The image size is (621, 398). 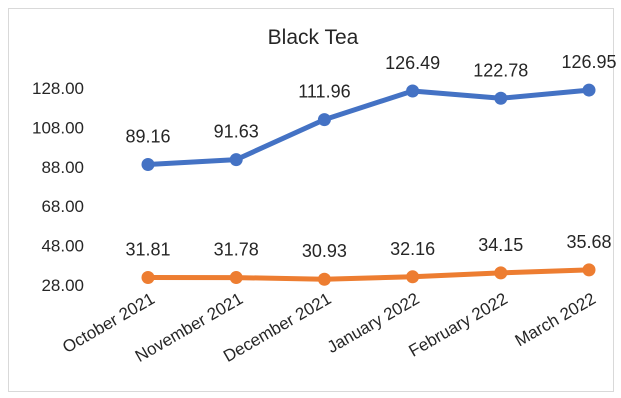 What do you see at coordinates (62, 167) in the screenshot?
I see `y-tick-label: 88.00` at bounding box center [62, 167].